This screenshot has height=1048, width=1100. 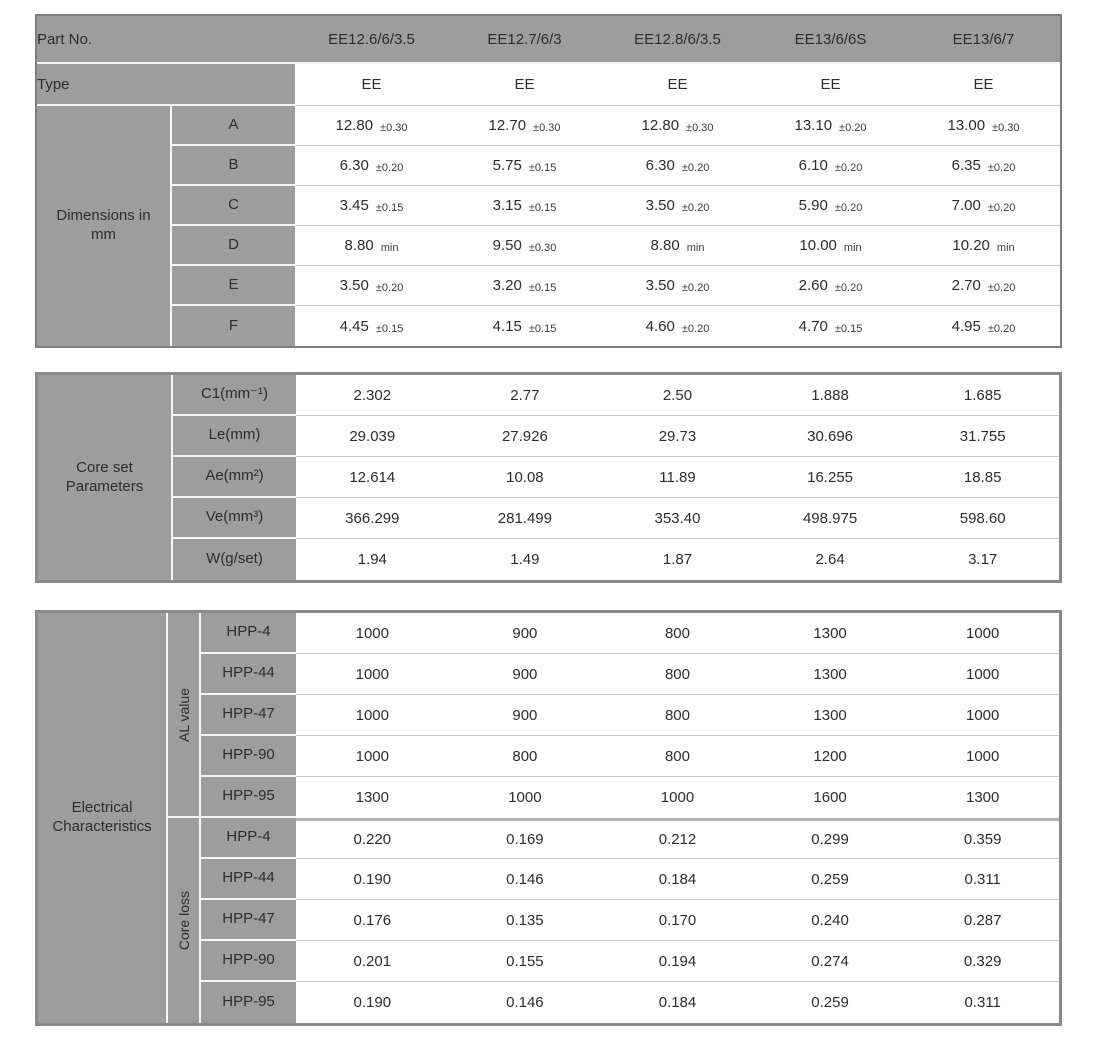 What do you see at coordinates (507, 285) in the screenshot?
I see `dimension-value: 3.20` at bounding box center [507, 285].